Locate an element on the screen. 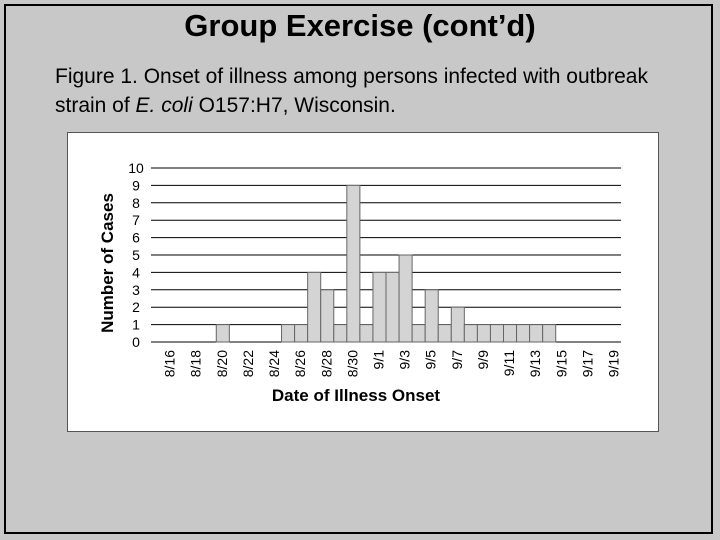 The height and width of the screenshot is (540, 720). y-tick-label: 2 is located at coordinates (136, 307).